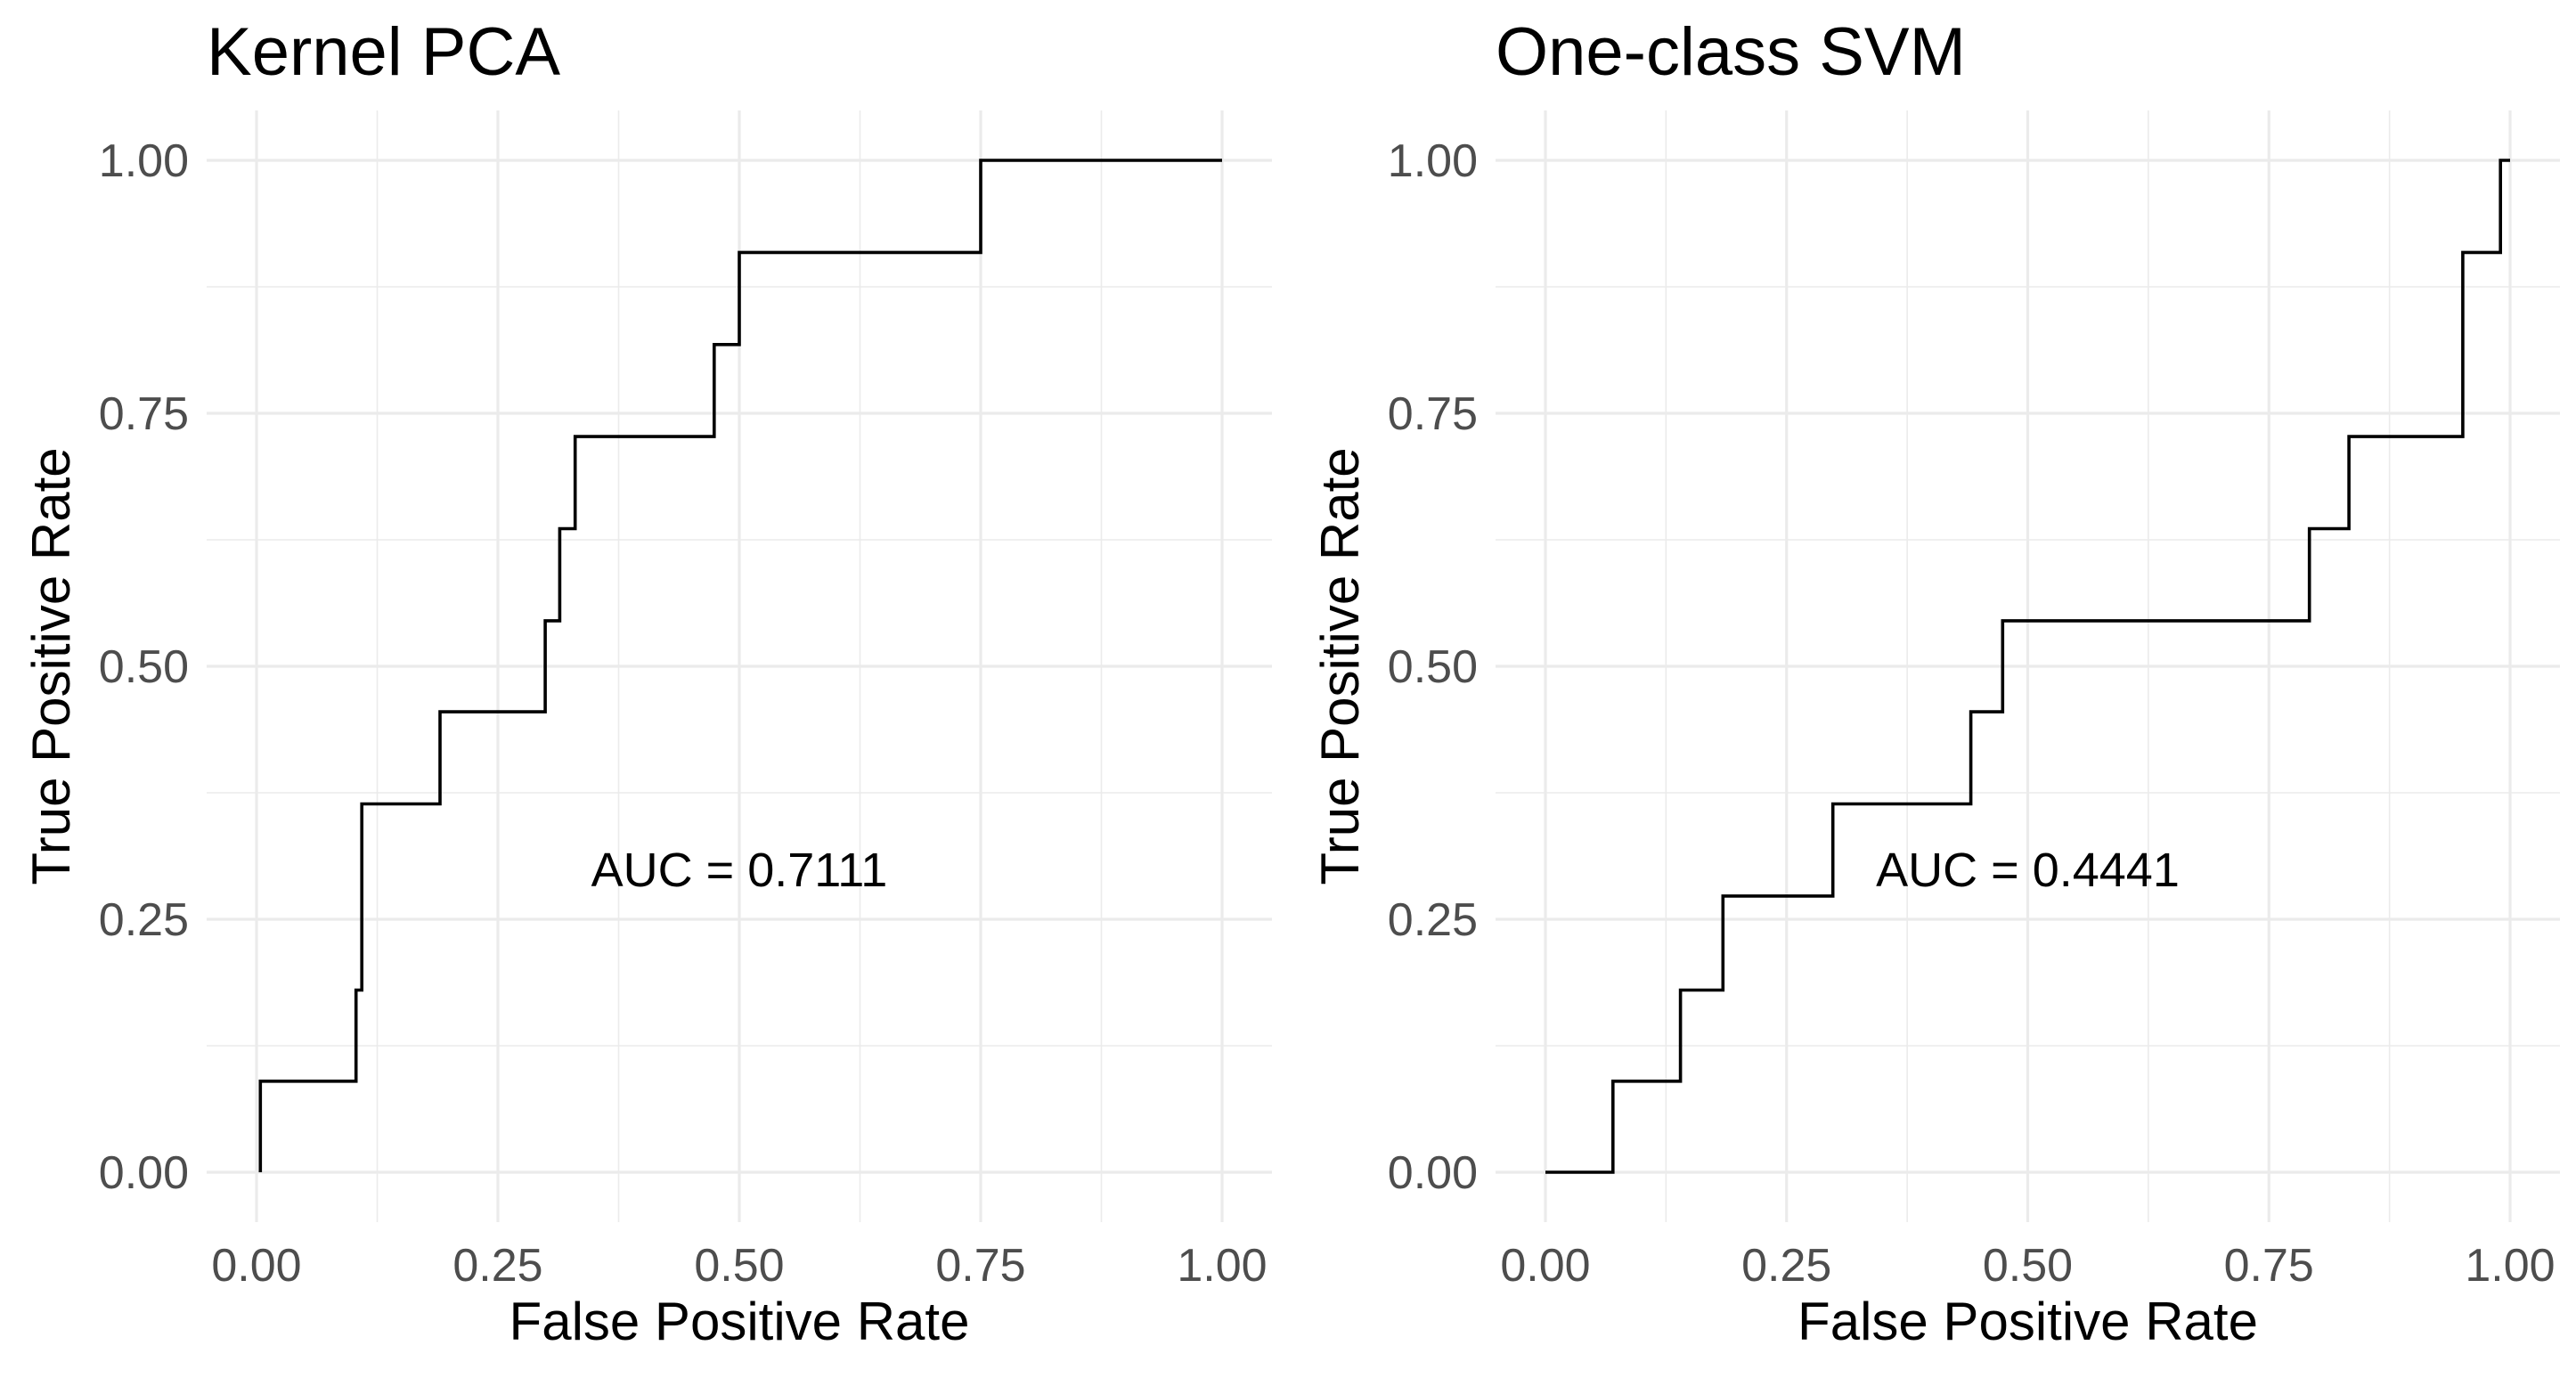  Describe the element at coordinates (384, 52) in the screenshot. I see `panel-title: Kernel PCA` at that location.